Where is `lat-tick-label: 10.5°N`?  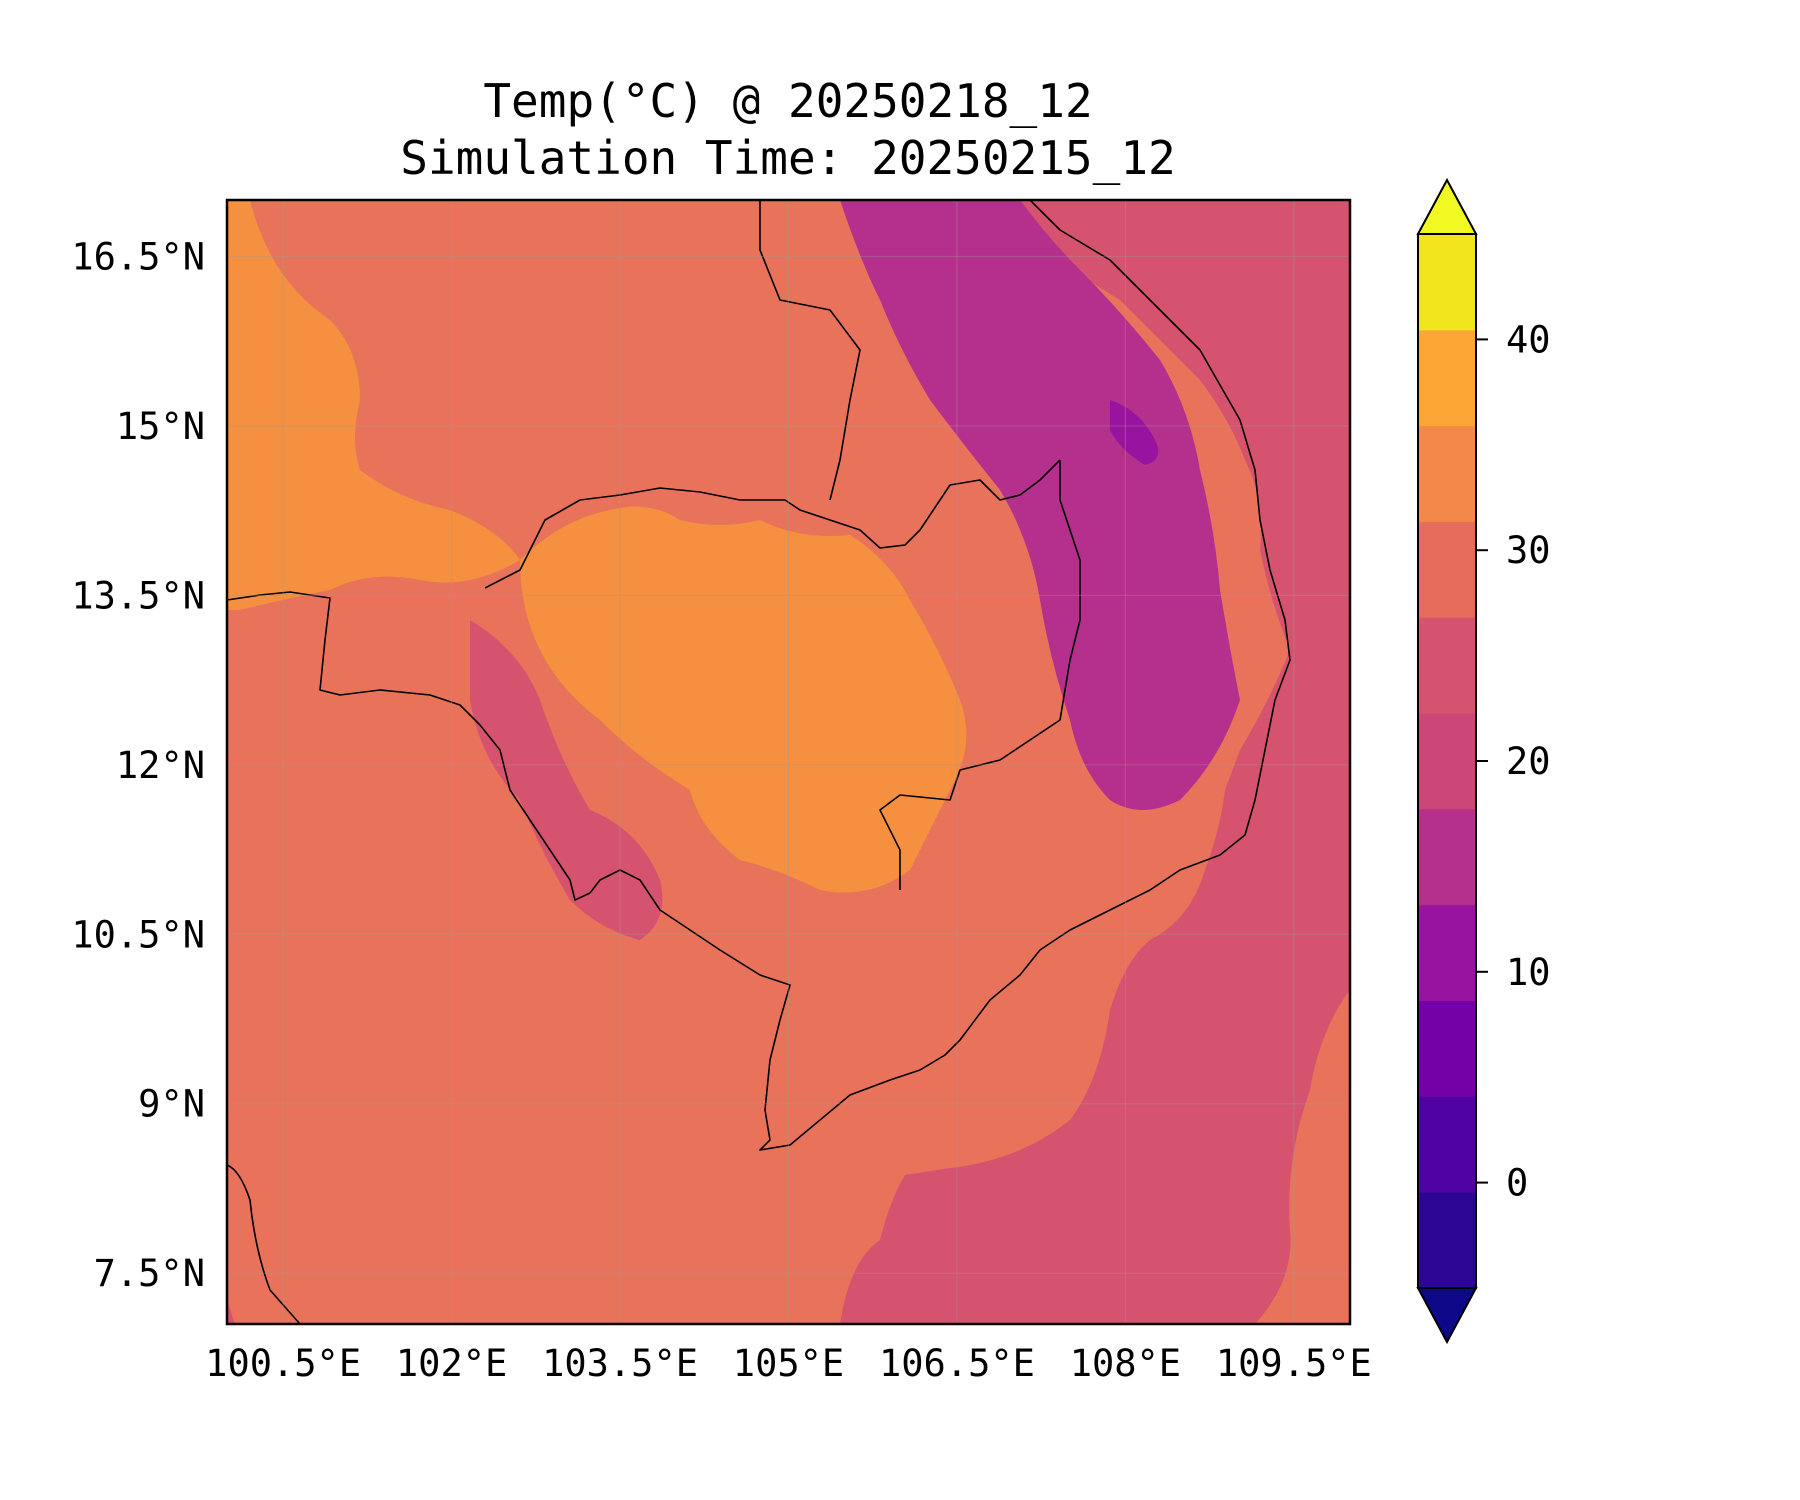
lat-tick-label: 10.5°N is located at coordinates (138, 934).